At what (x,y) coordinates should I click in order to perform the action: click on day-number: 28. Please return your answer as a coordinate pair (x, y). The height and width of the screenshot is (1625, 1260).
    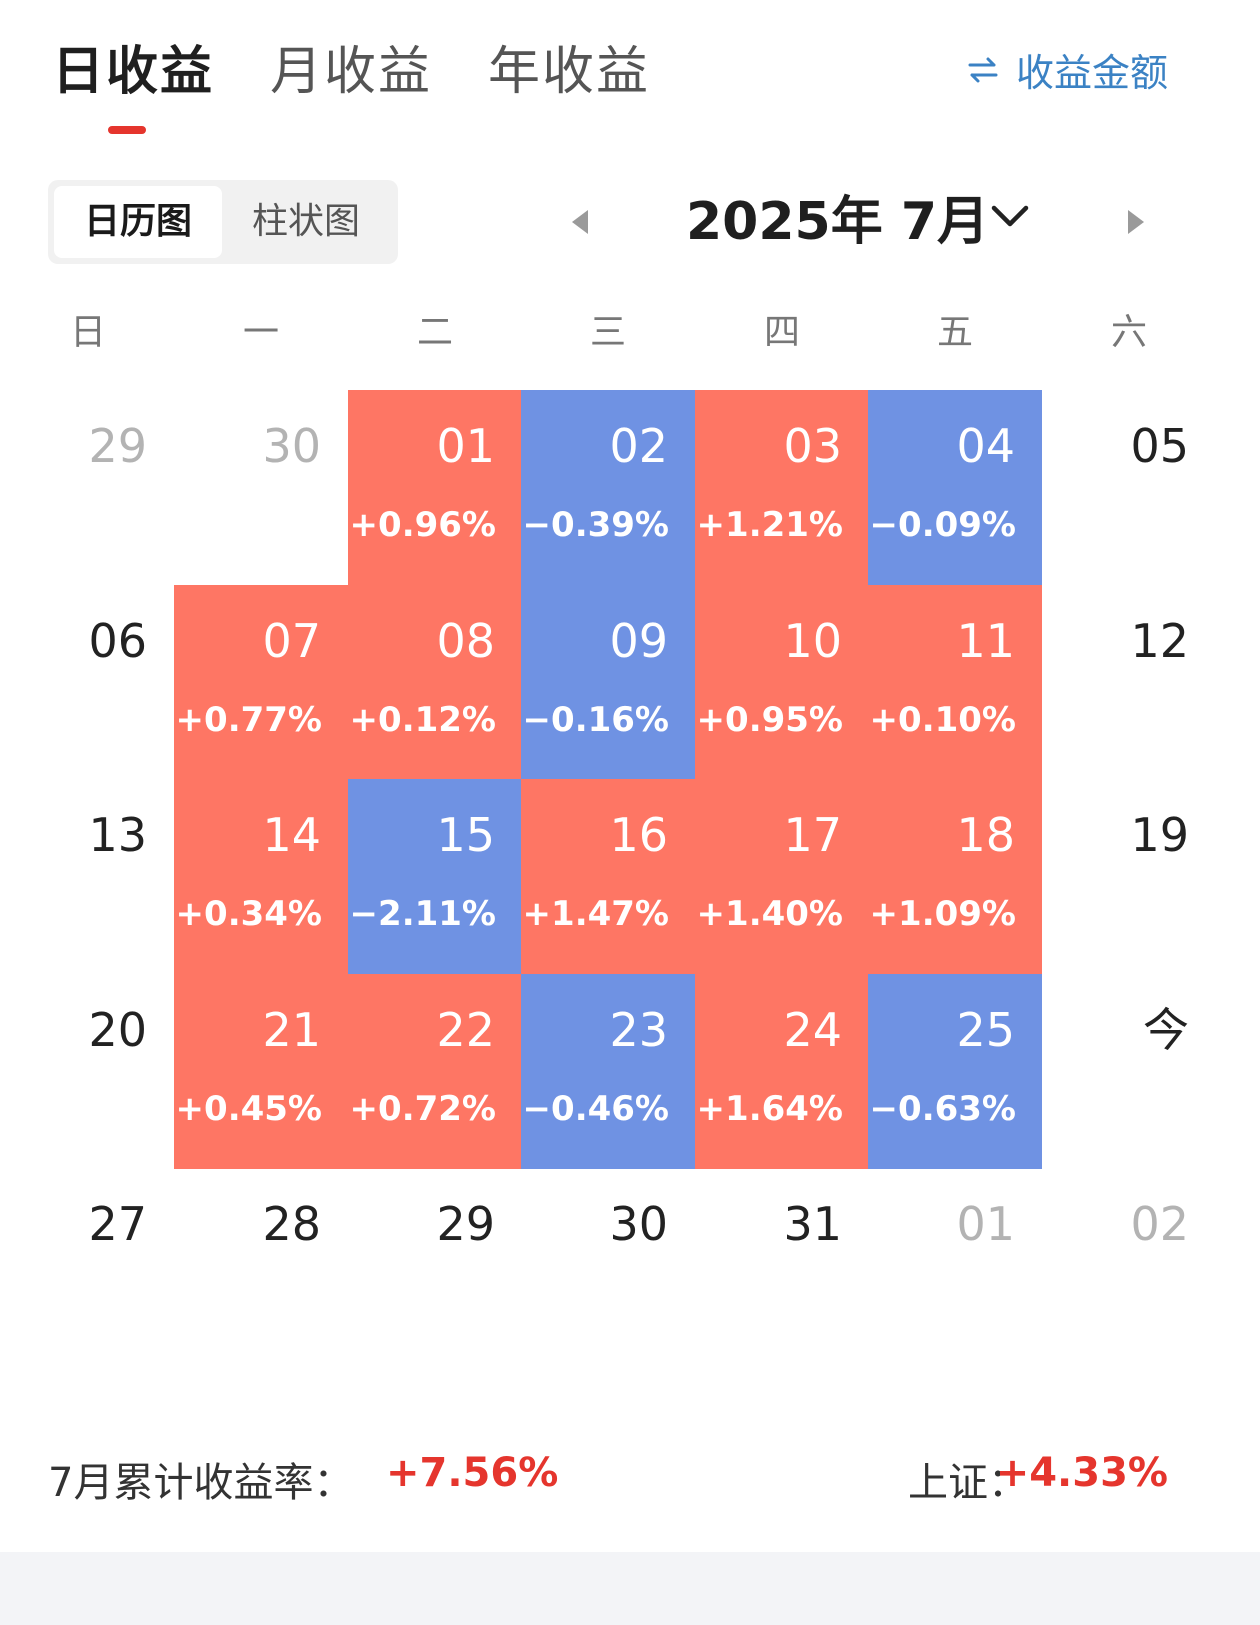
    Looking at the image, I should click on (291, 1224).